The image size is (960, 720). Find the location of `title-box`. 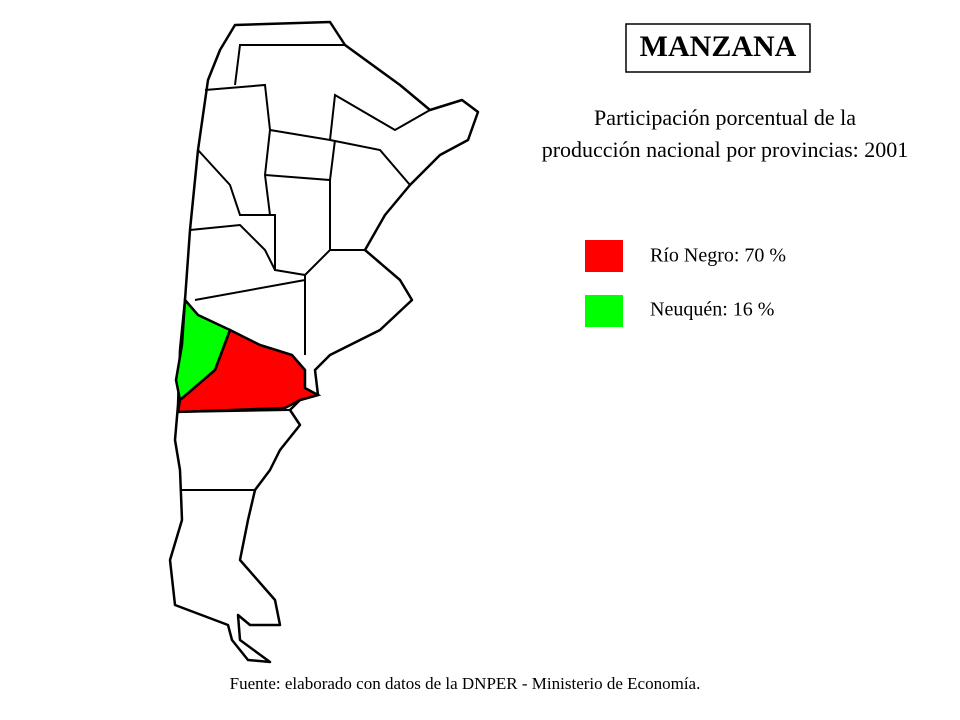

title-box is located at coordinates (718, 48).